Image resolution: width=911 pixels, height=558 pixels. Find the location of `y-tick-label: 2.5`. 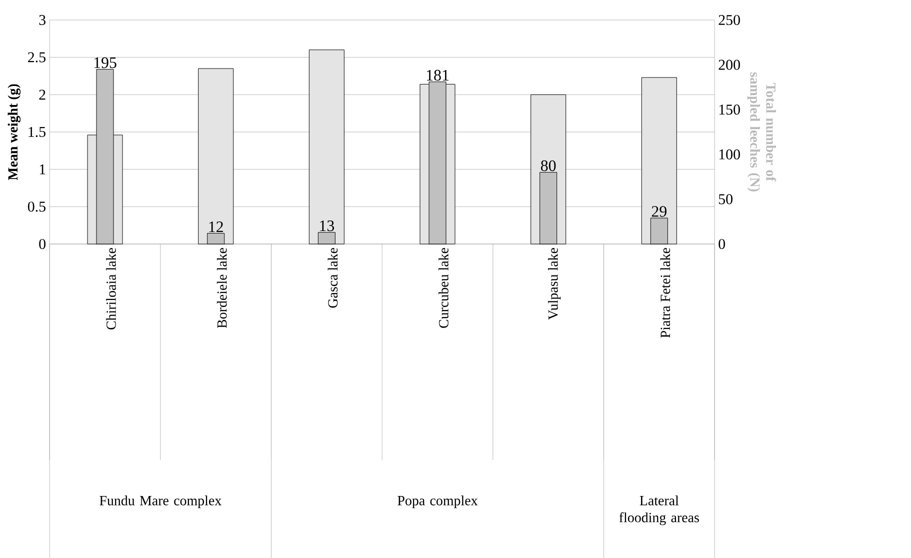

y-tick-label: 2.5 is located at coordinates (37, 57).